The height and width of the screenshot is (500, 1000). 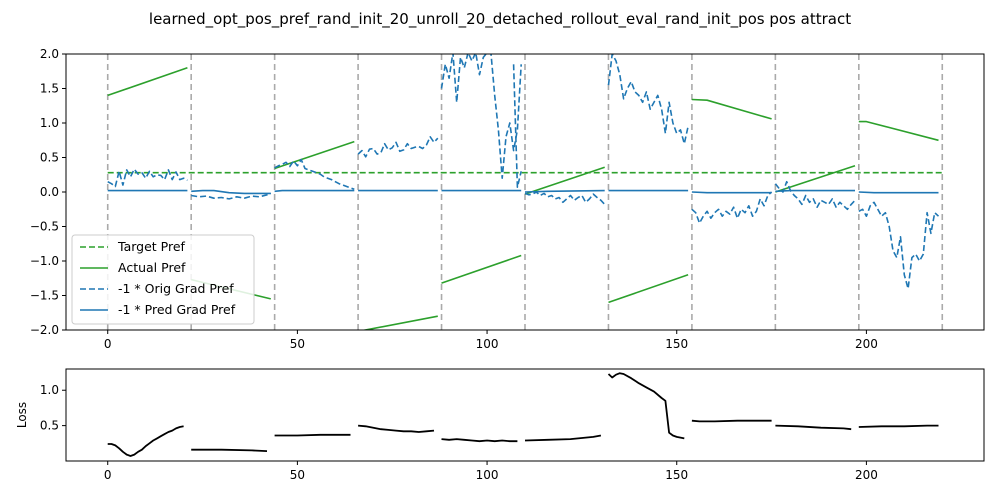 I want to click on legend-label-pred-grad: -1 * Pred Grad Pref, so click(x=177, y=309).